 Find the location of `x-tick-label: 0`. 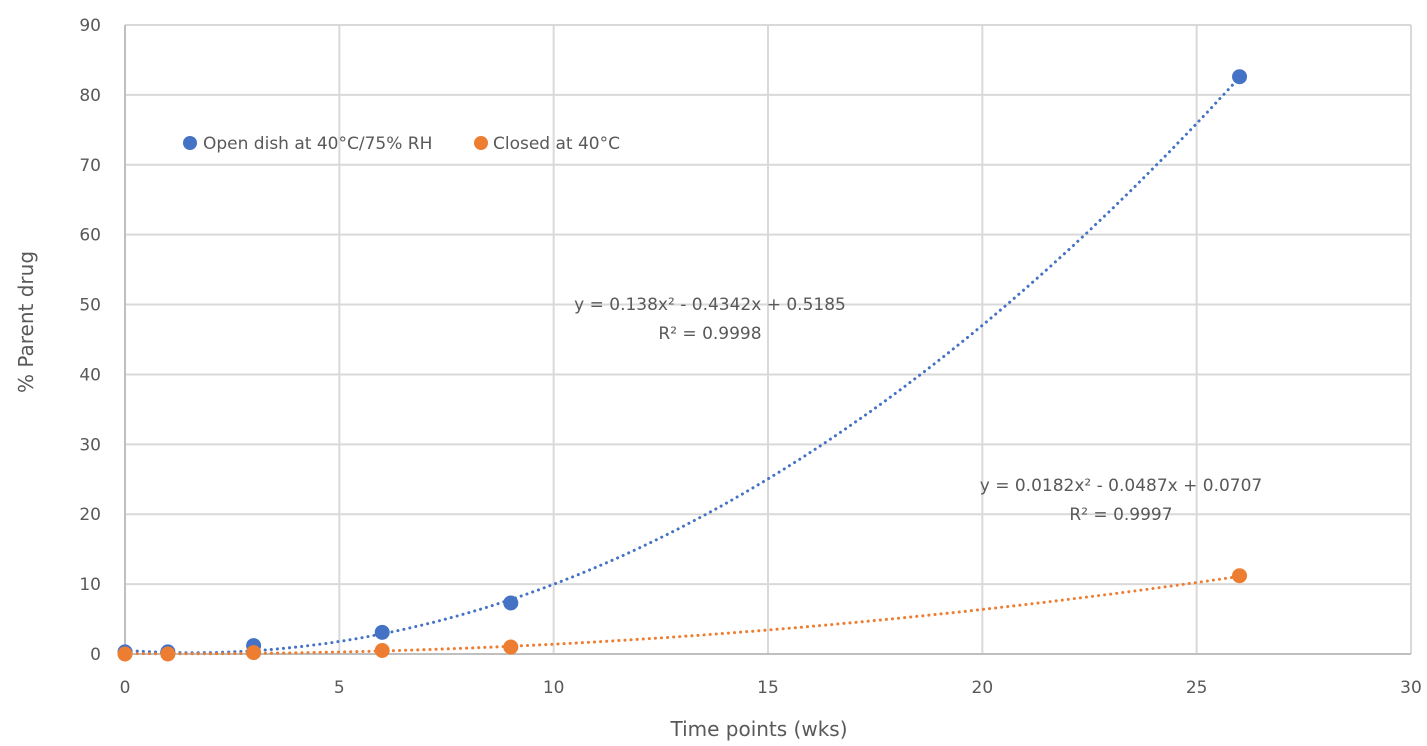

x-tick-label: 0 is located at coordinates (125, 688).